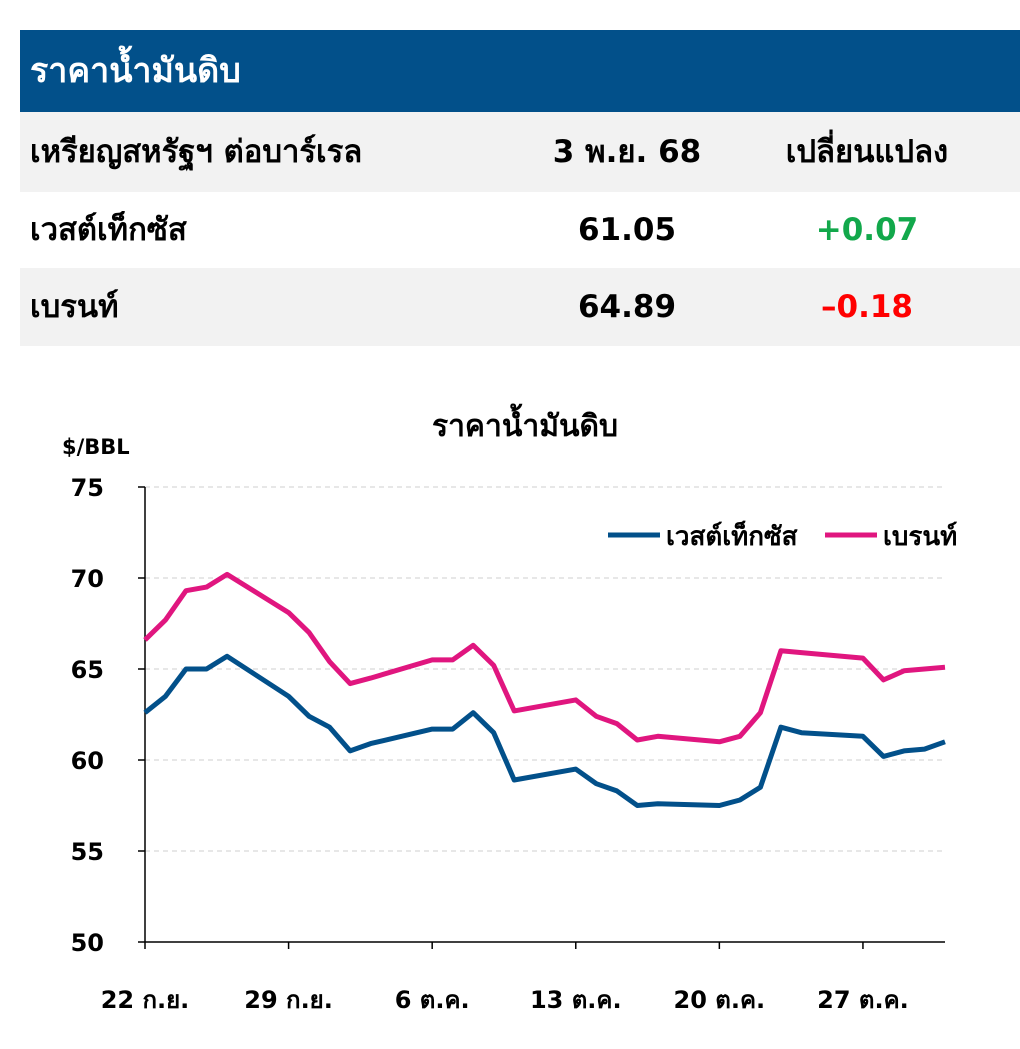 This screenshot has width=1020, height=1049. What do you see at coordinates (87, 670) in the screenshot?
I see `y-tick-label: 65` at bounding box center [87, 670].